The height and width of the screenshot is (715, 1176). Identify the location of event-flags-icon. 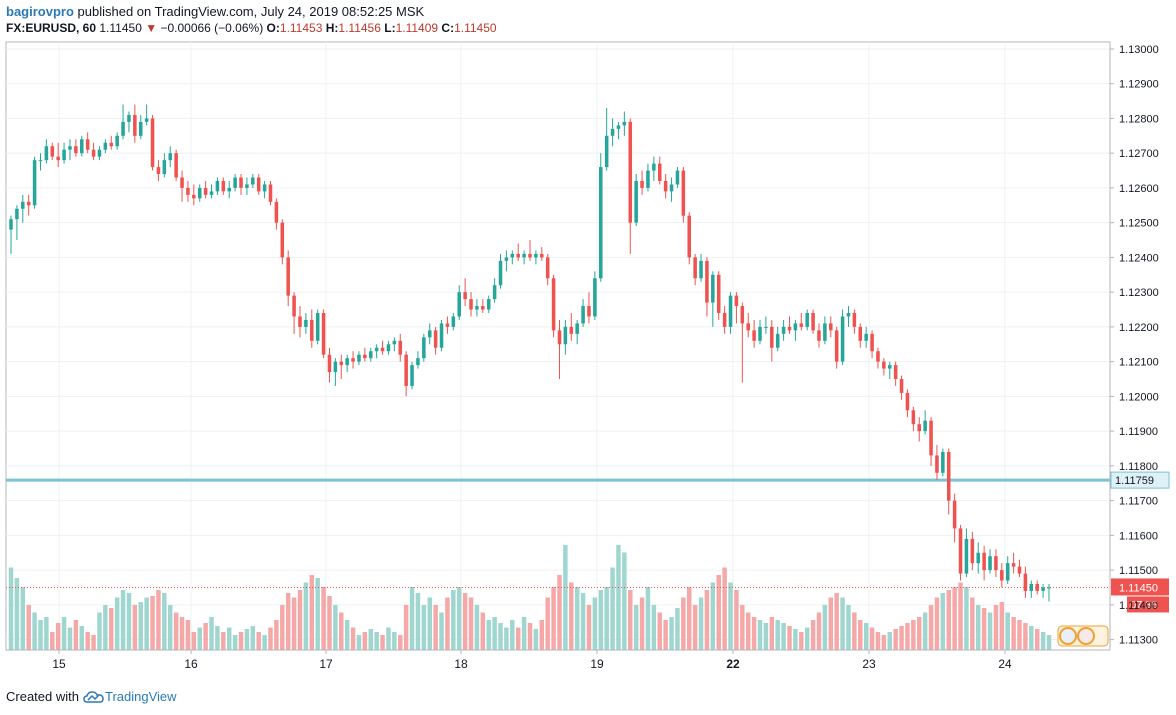
(1083, 636).